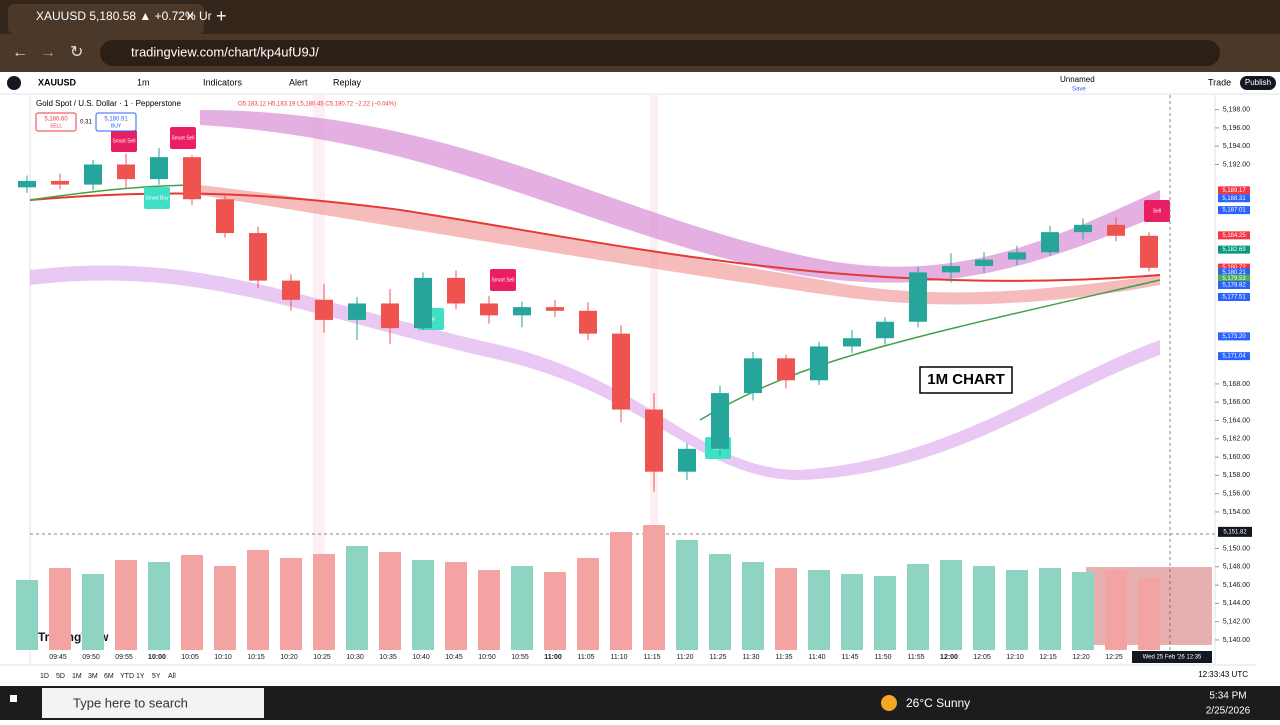 This screenshot has height=725, width=1280. What do you see at coordinates (60, 676) in the screenshot?
I see `range-button: 5D` at bounding box center [60, 676].